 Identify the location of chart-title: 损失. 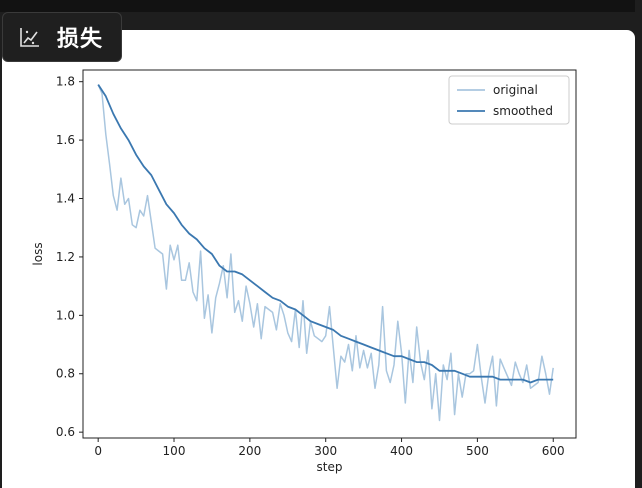
(80, 39).